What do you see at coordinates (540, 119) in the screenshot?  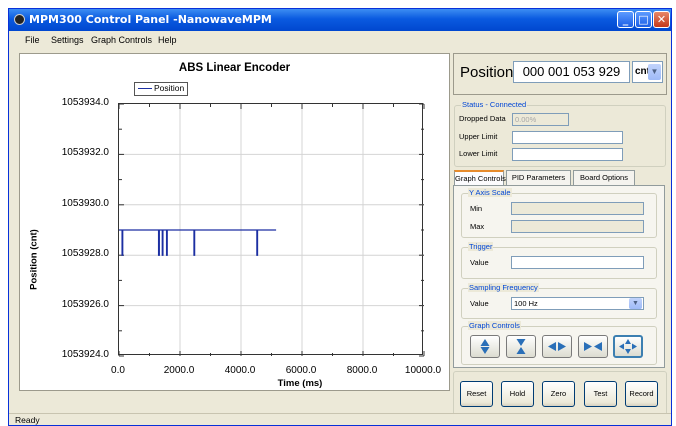 I see `dropped-data-field: 0.00%` at bounding box center [540, 119].